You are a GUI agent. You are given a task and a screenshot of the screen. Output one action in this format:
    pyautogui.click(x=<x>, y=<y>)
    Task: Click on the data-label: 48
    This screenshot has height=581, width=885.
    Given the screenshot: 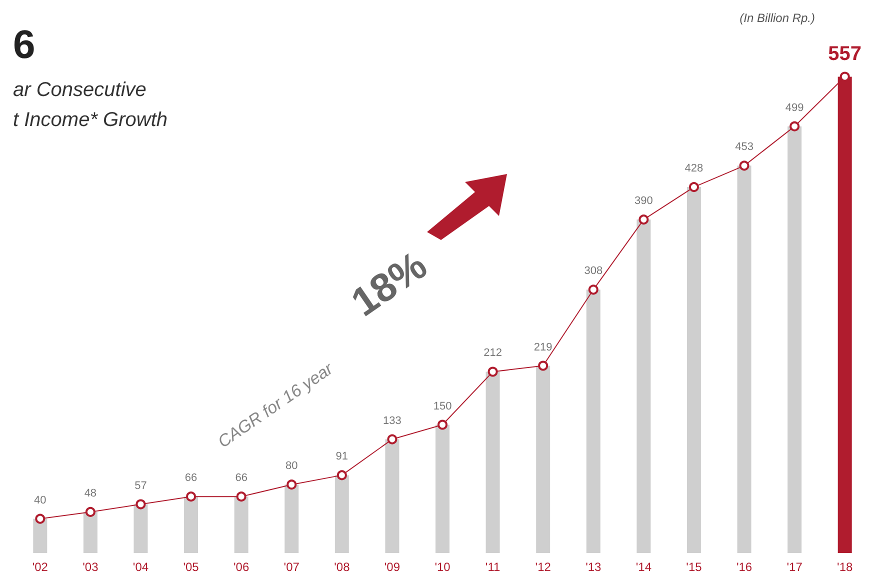 What is the action you would take?
    pyautogui.click(x=90, y=493)
    